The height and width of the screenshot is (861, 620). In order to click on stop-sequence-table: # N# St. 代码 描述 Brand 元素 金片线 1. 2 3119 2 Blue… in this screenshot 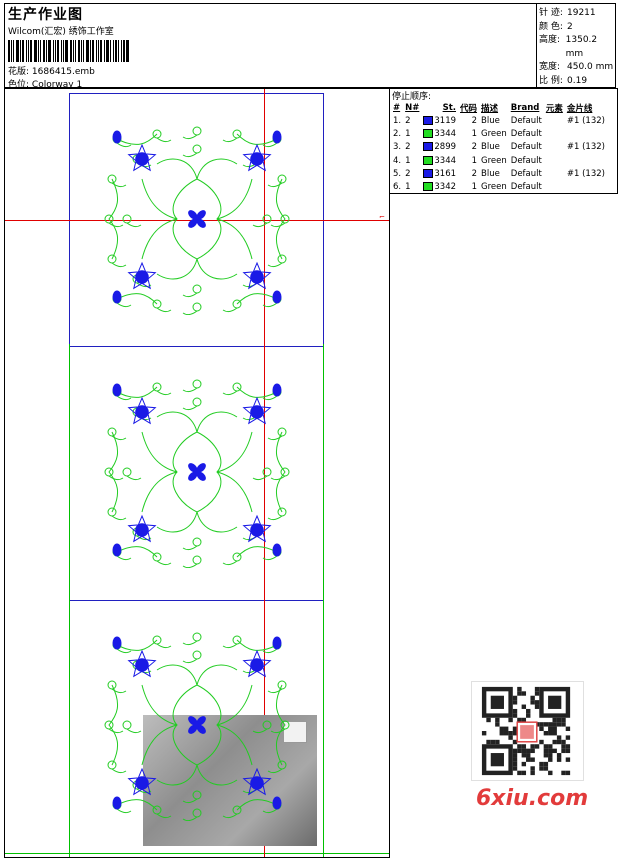, I will do `click(499, 147)`.